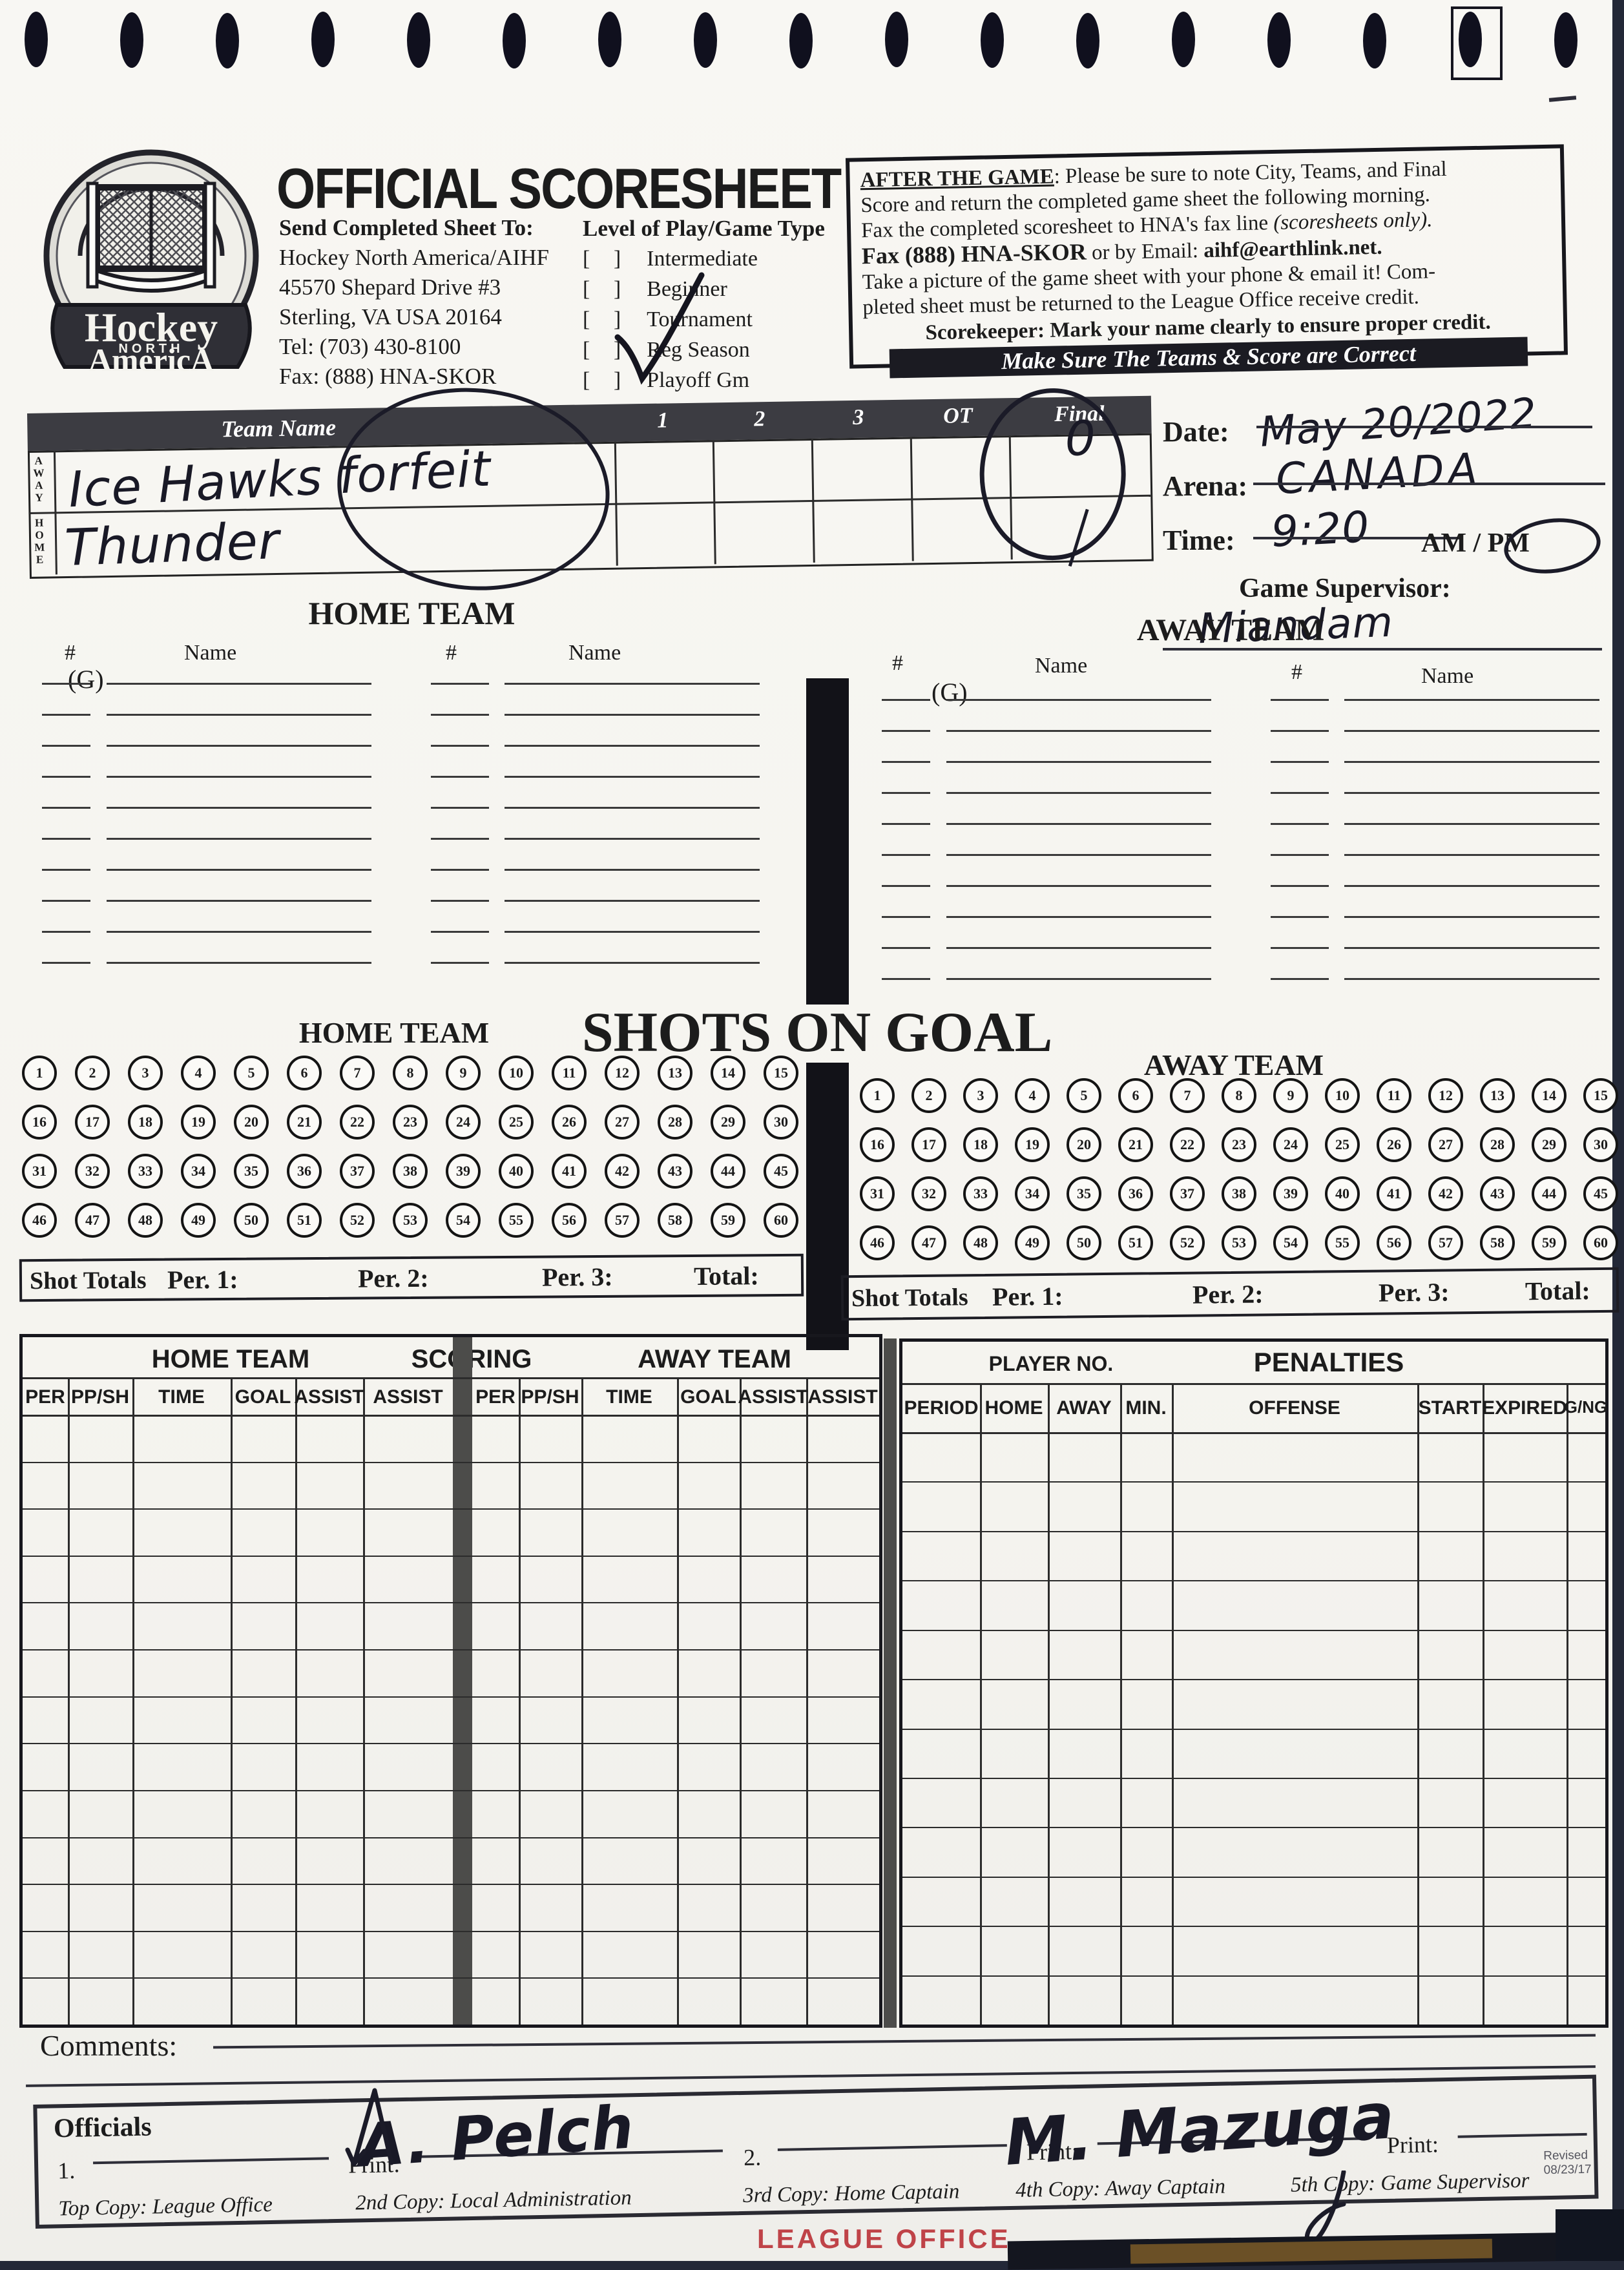  Describe the element at coordinates (369, 2127) in the screenshot. I see `signature-doodle-arrow` at that location.